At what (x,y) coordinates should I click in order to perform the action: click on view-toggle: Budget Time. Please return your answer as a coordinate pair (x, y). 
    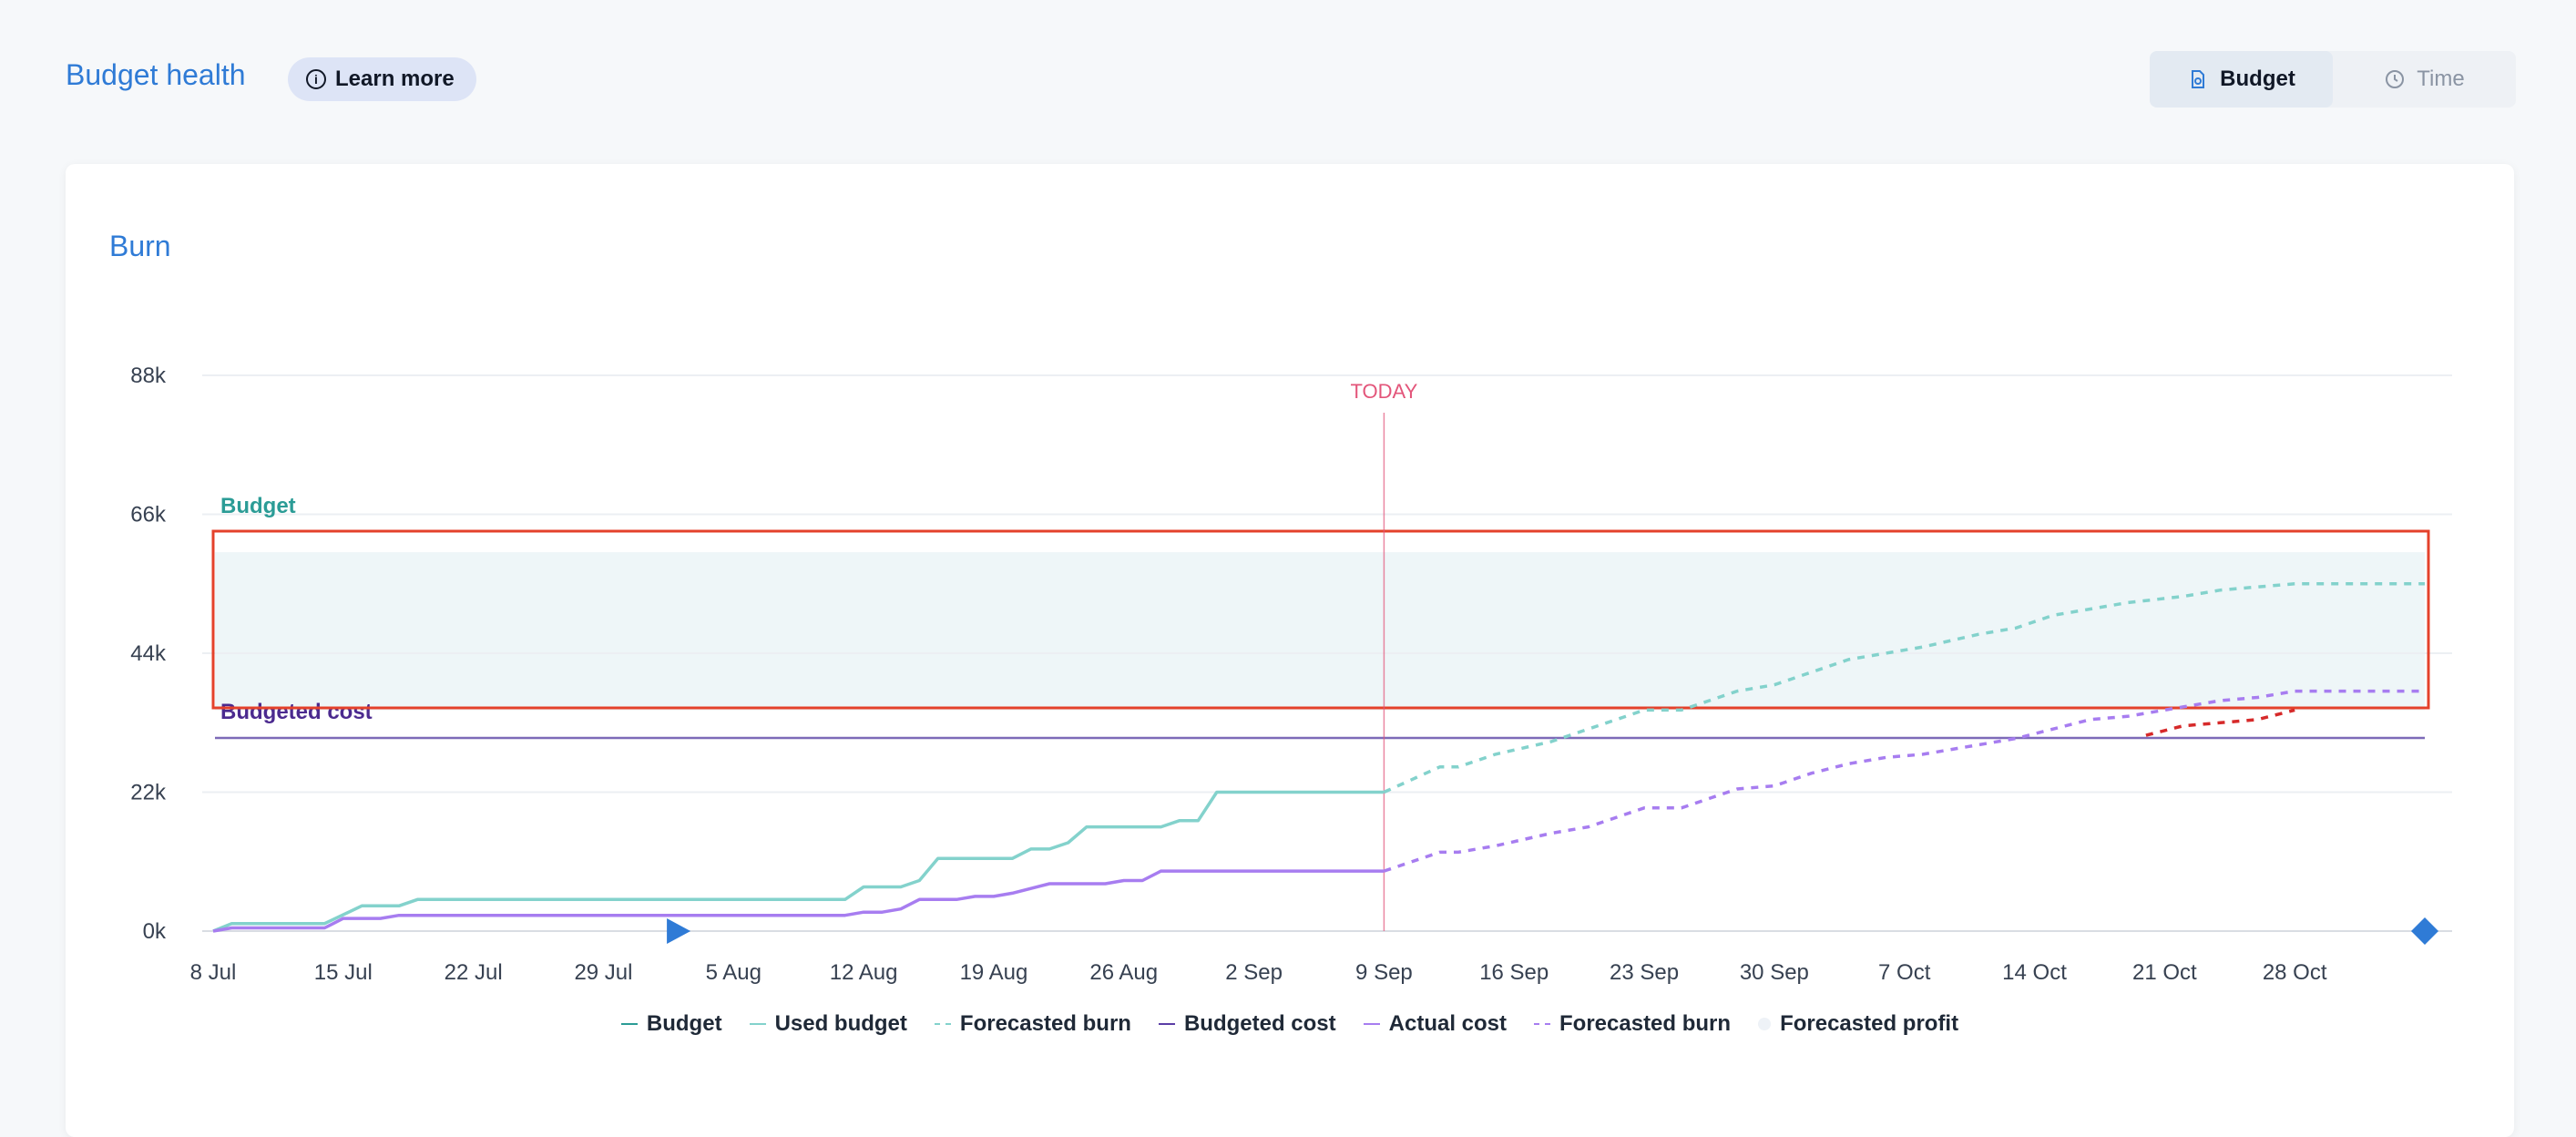
    Looking at the image, I should click on (2333, 79).